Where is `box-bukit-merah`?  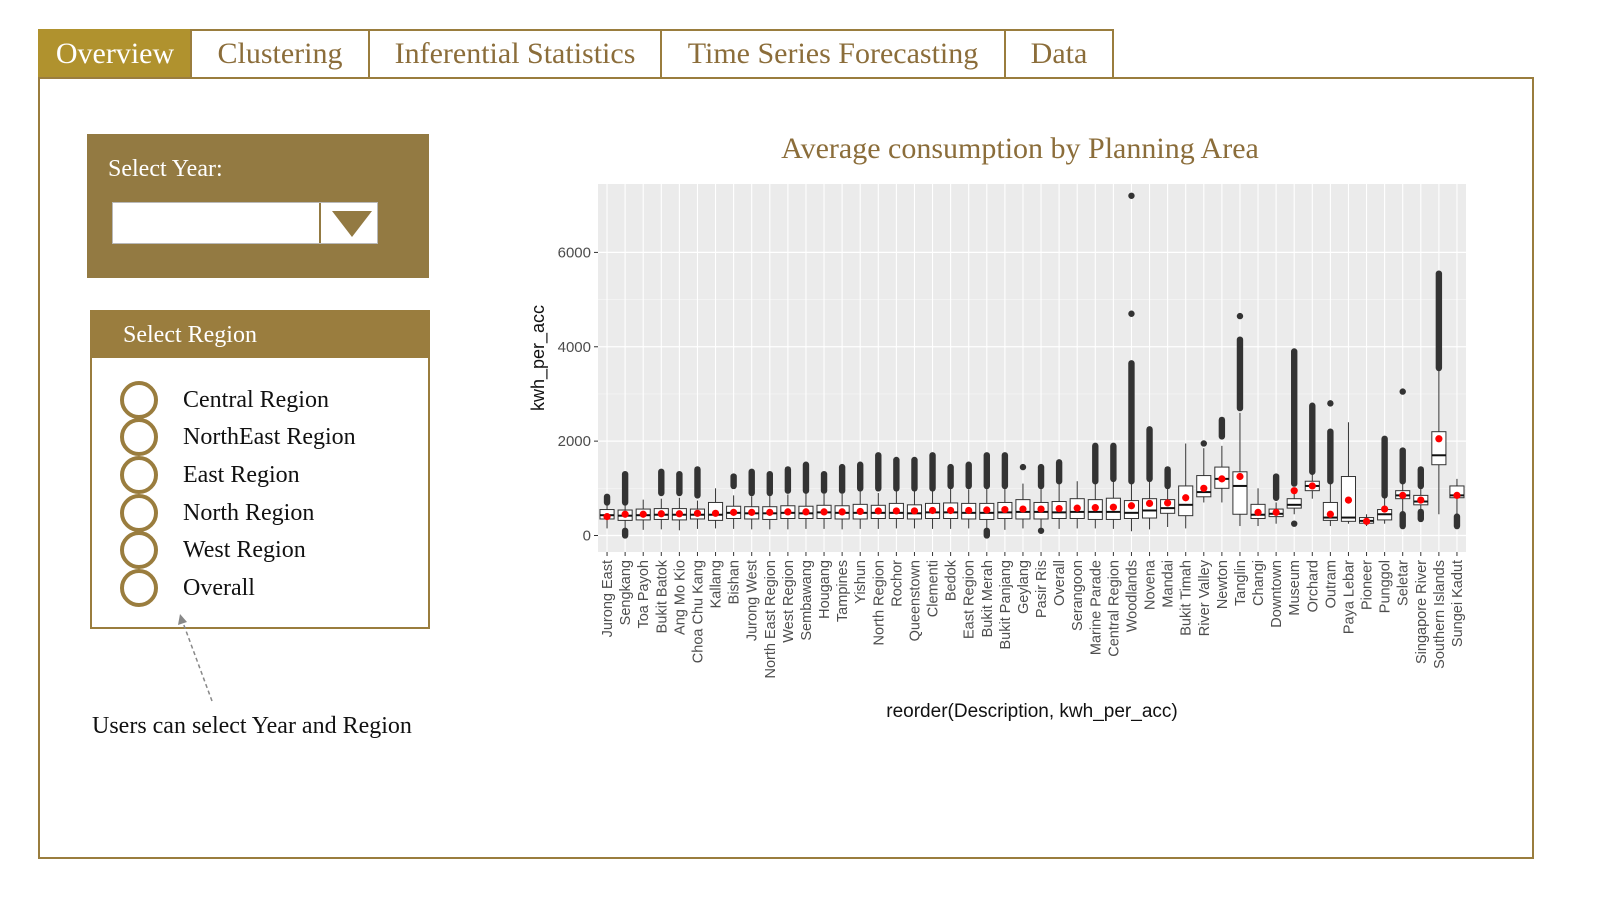 box-bukit-merah is located at coordinates (987, 495).